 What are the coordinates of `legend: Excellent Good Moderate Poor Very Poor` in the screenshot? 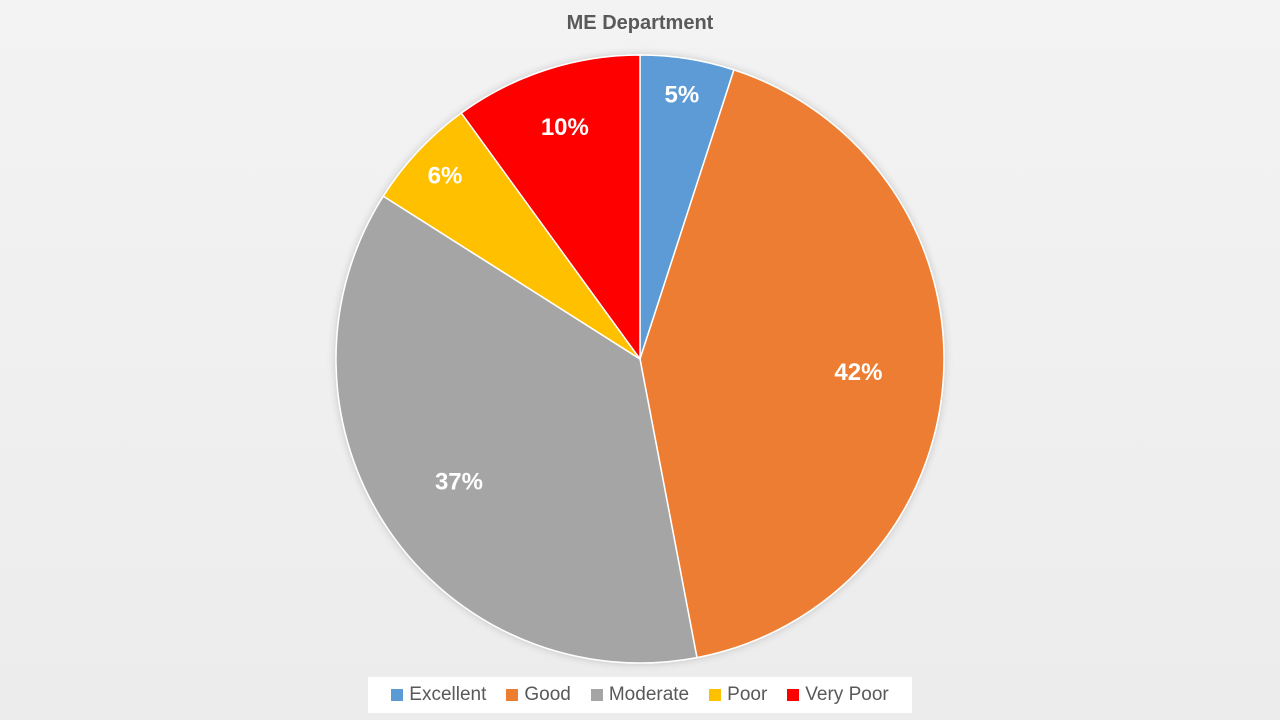 It's located at (640, 695).